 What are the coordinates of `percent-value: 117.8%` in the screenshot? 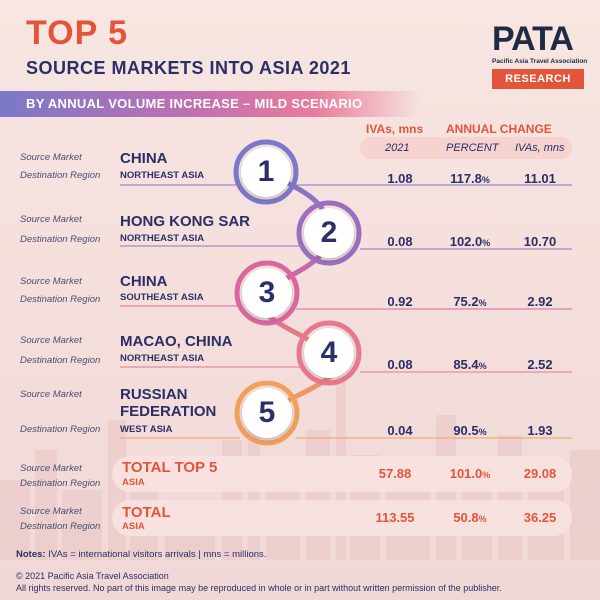 It's located at (470, 178).